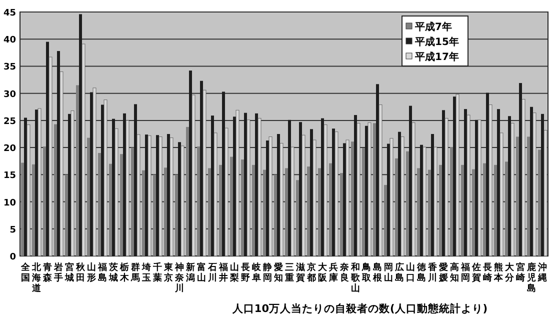 The image size is (550, 321). I want to click on x-tick-label: 宮崎, so click(520, 273).